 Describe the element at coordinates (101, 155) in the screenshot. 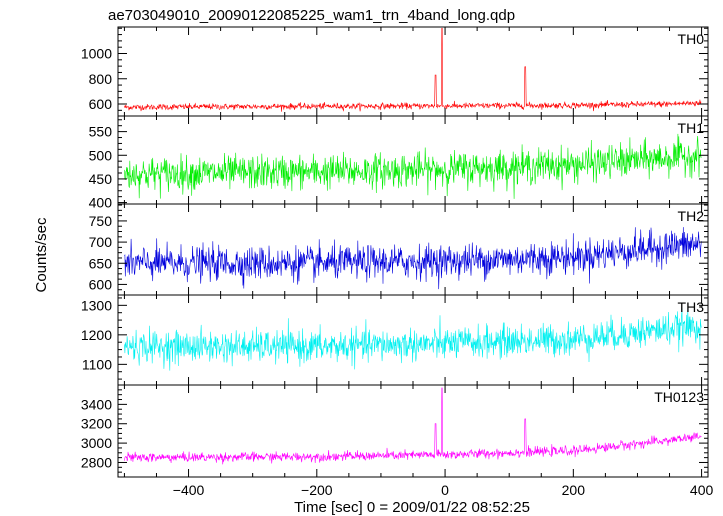

I see `y-tick-label: 500` at that location.